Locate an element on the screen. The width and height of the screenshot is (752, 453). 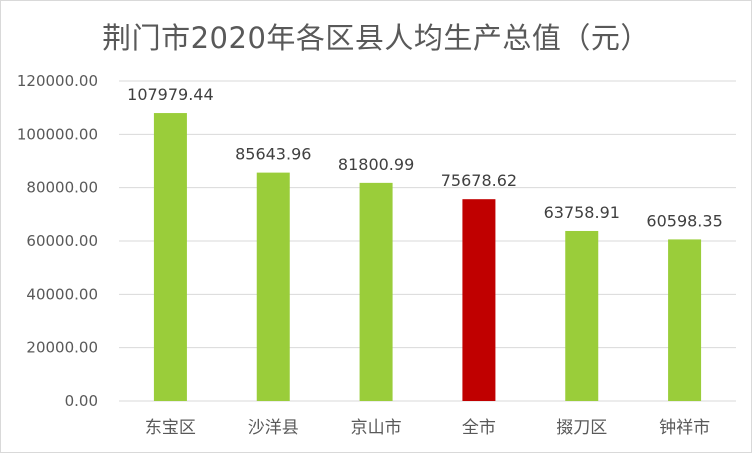
data-label: 85643.96 is located at coordinates (273, 154).